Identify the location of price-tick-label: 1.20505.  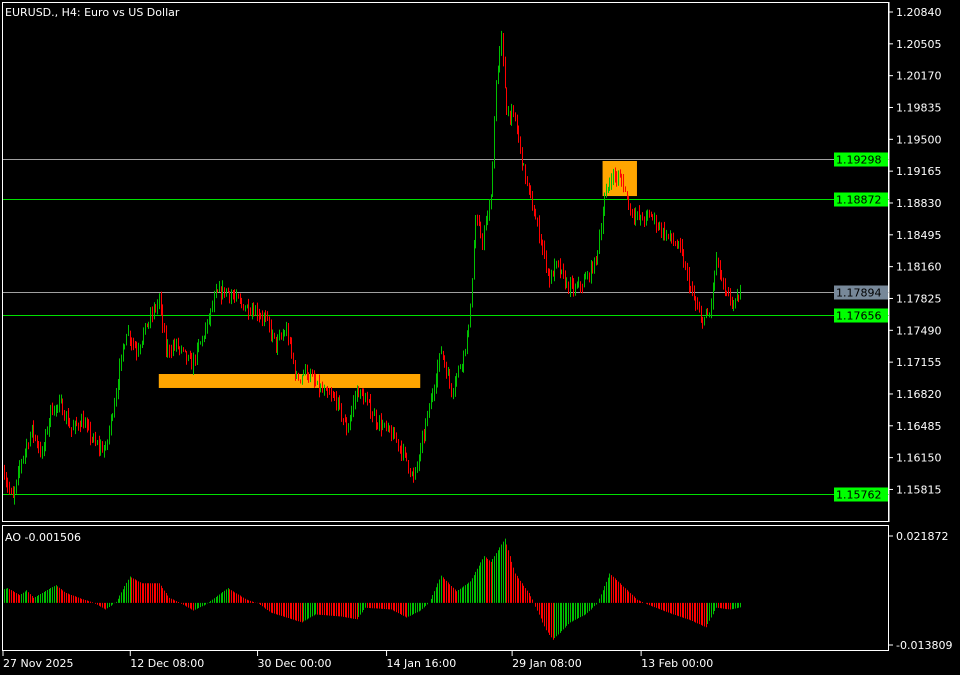
(919, 44).